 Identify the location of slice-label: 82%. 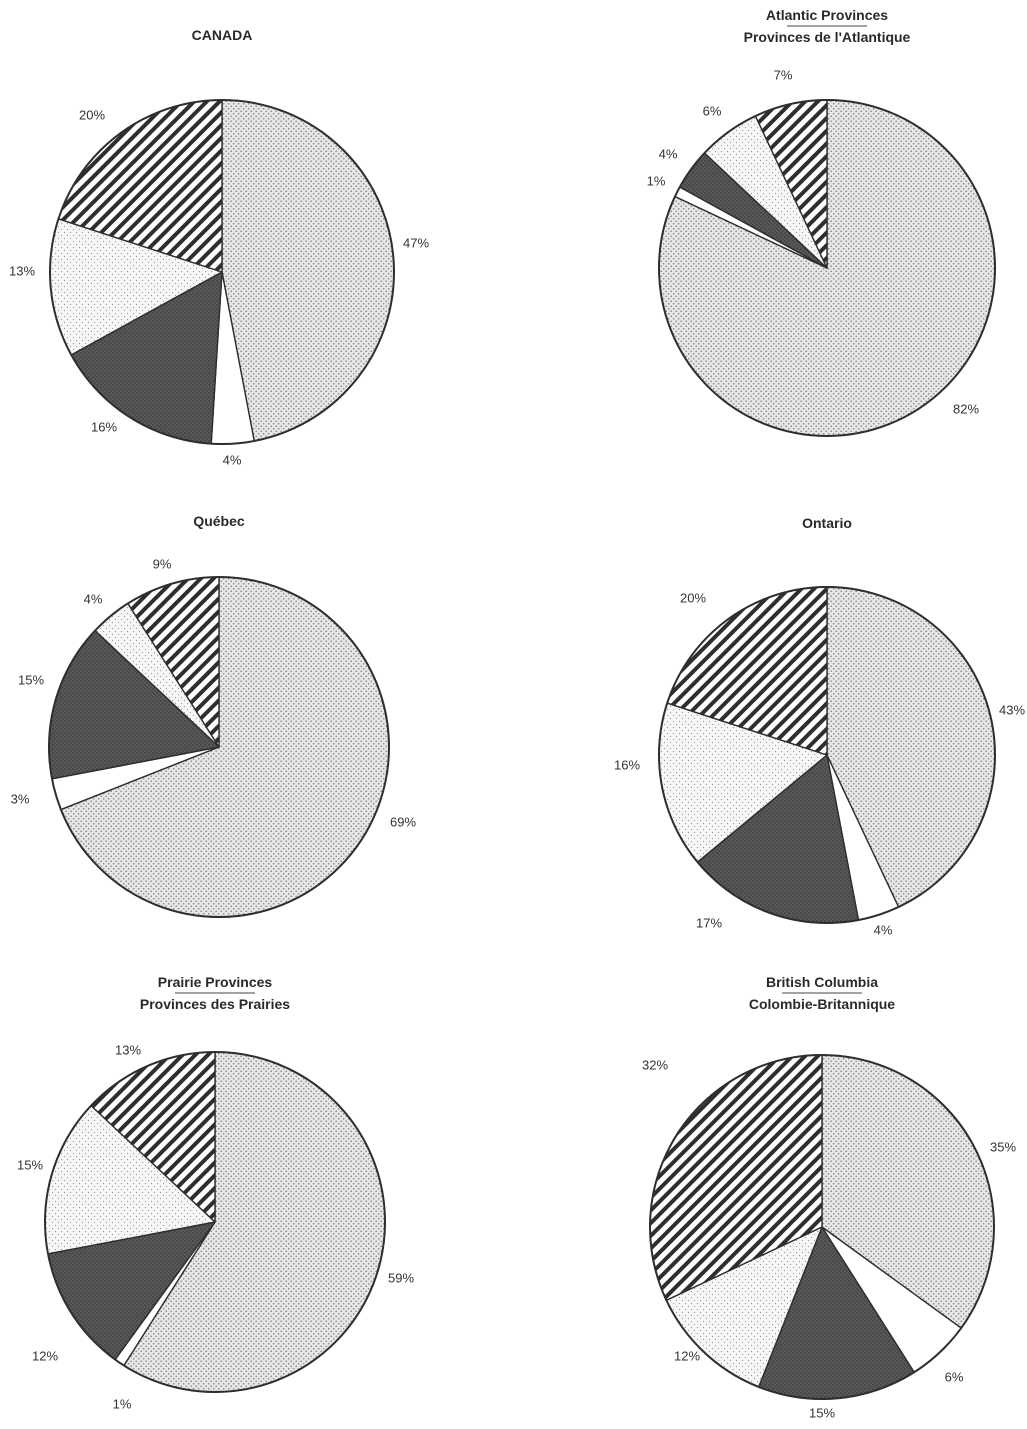
(966, 408).